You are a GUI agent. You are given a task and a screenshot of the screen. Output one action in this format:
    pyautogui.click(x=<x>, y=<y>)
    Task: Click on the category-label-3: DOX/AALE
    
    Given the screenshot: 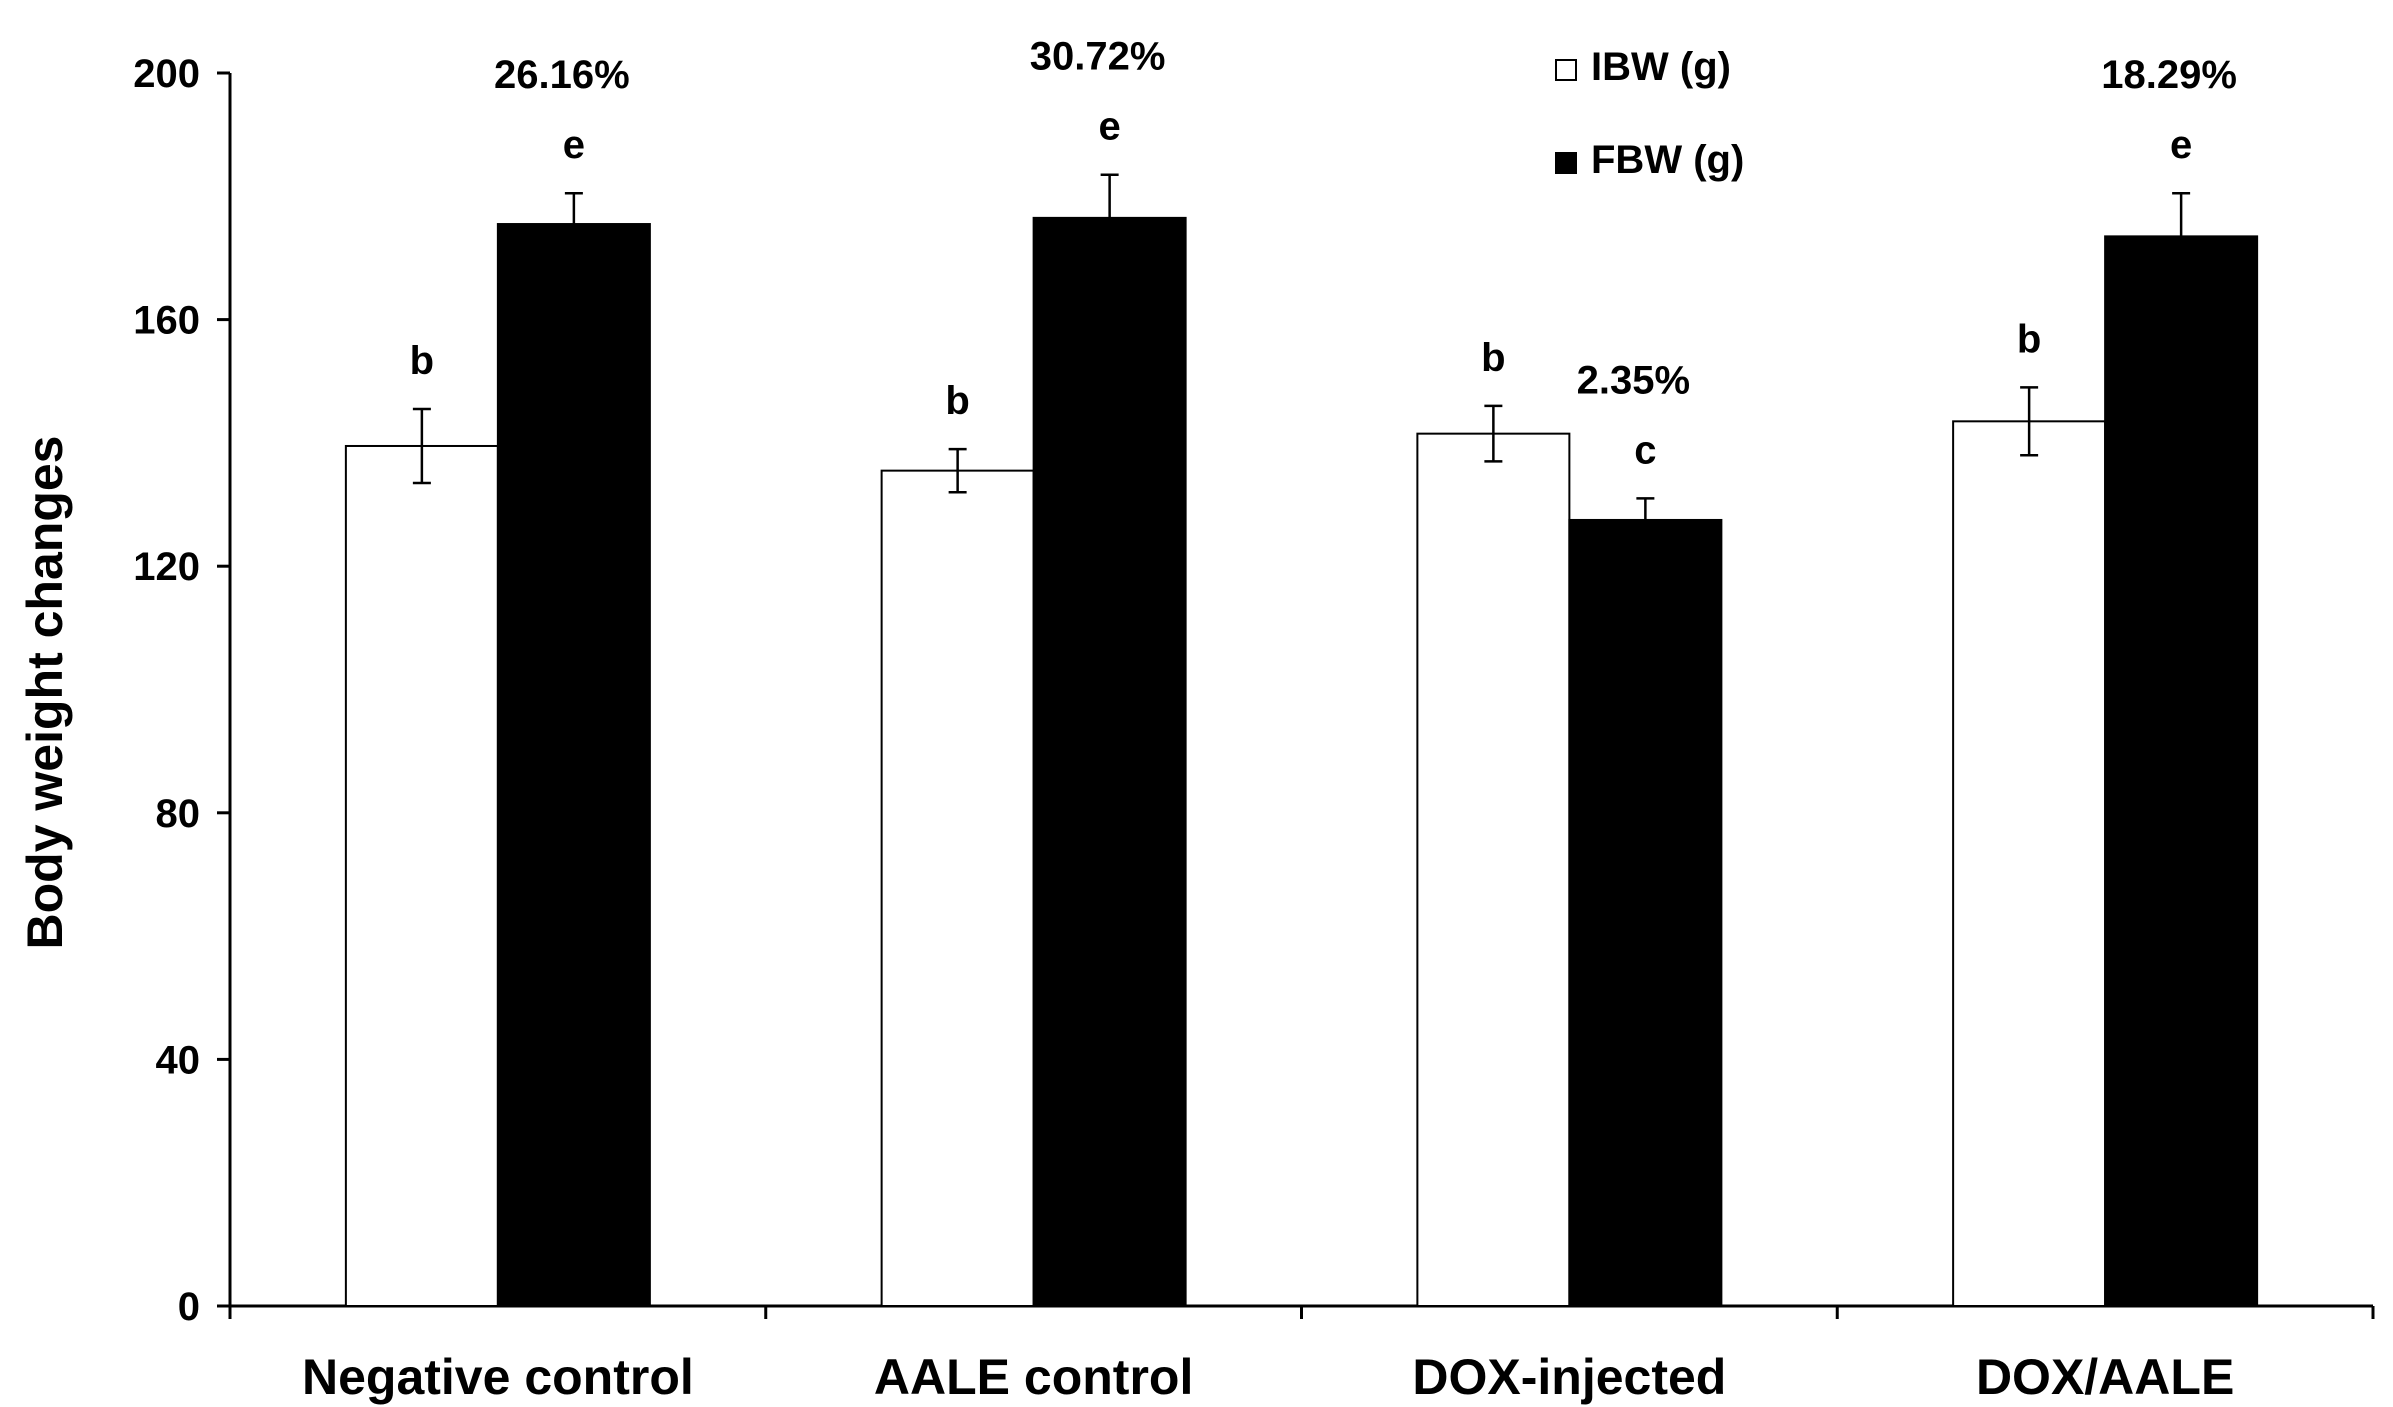 What is the action you would take?
    pyautogui.click(x=2105, y=1377)
    